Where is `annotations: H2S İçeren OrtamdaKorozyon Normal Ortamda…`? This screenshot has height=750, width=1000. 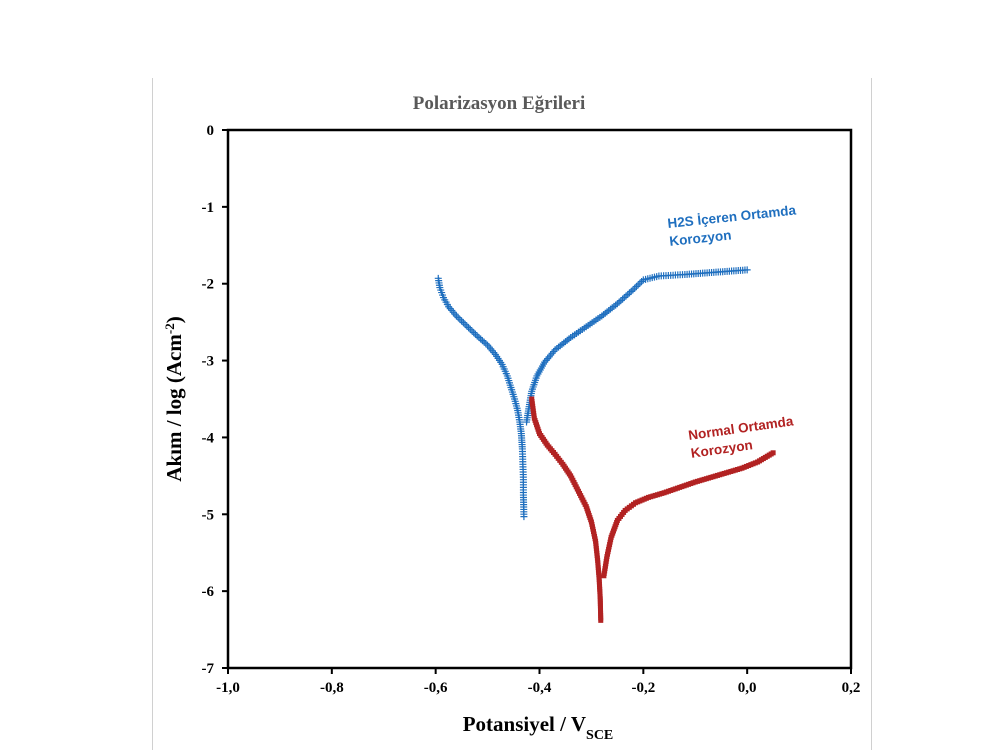 annotations: H2S İçeren OrtamdaKorozyon Normal Ortamda… is located at coordinates (733, 332).